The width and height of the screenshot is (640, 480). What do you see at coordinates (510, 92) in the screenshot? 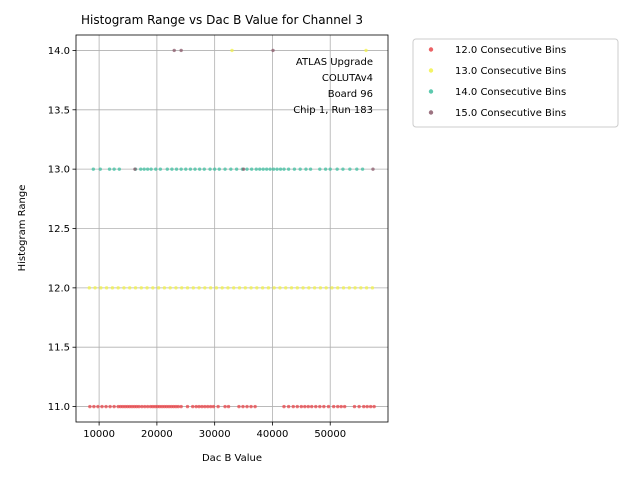
I see `legend-label: 14.0 Consecutive Bins` at bounding box center [510, 92].